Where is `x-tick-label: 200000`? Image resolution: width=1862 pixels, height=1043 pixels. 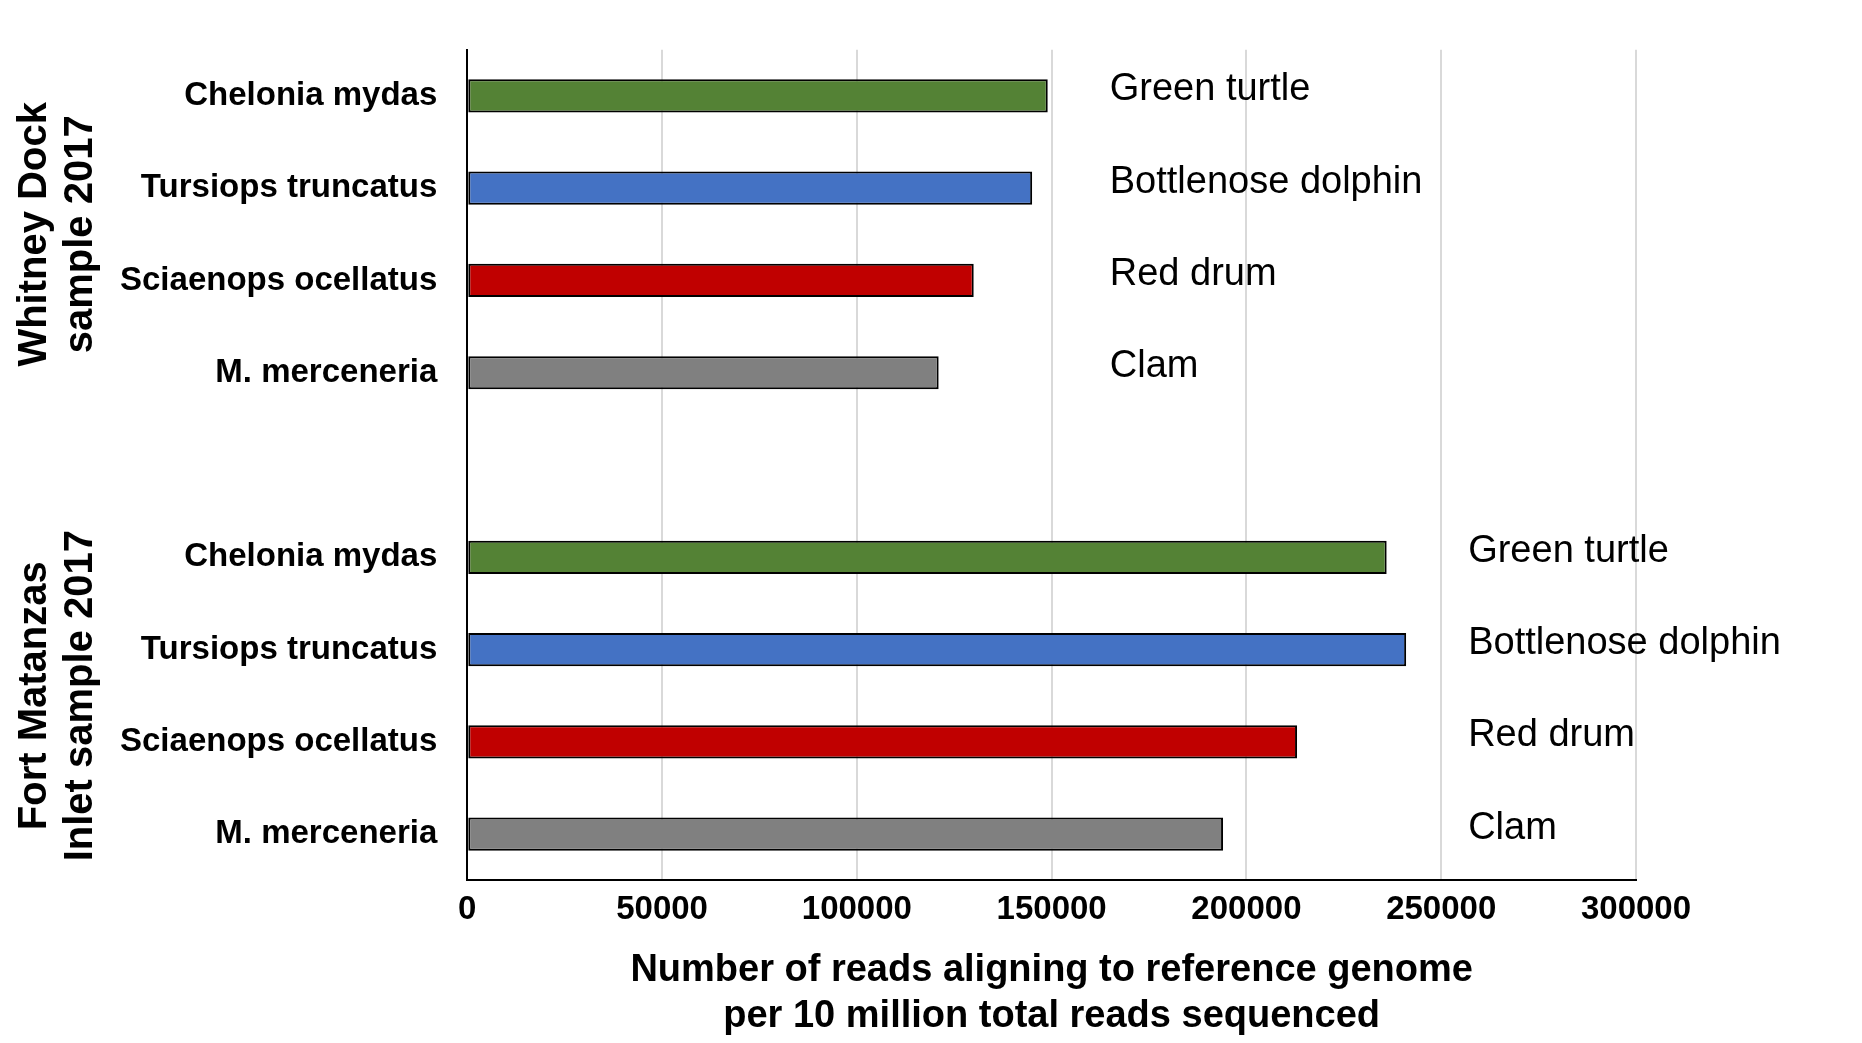
x-tick-label: 200000 is located at coordinates (1246, 908).